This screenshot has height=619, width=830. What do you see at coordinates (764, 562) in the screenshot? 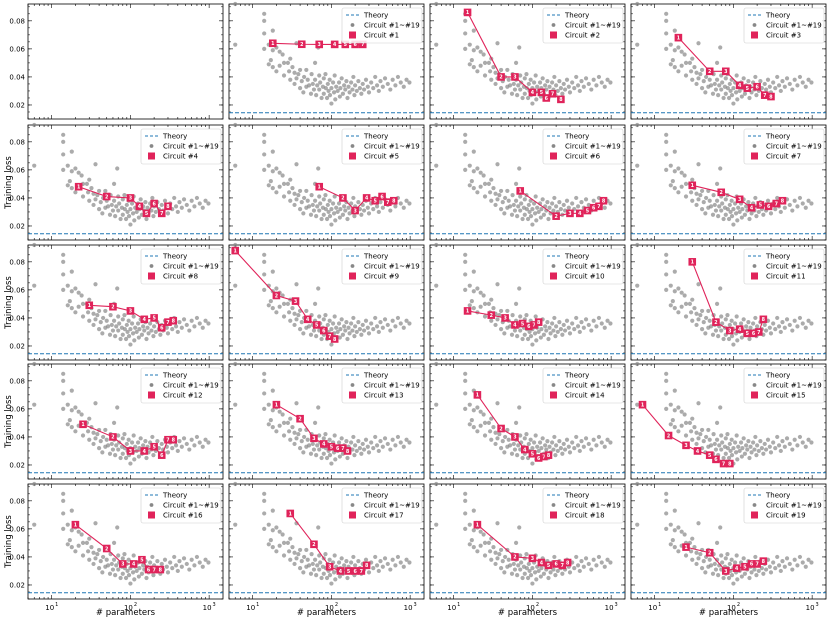
I see `circuit-marker-label: 8` at bounding box center [764, 562].